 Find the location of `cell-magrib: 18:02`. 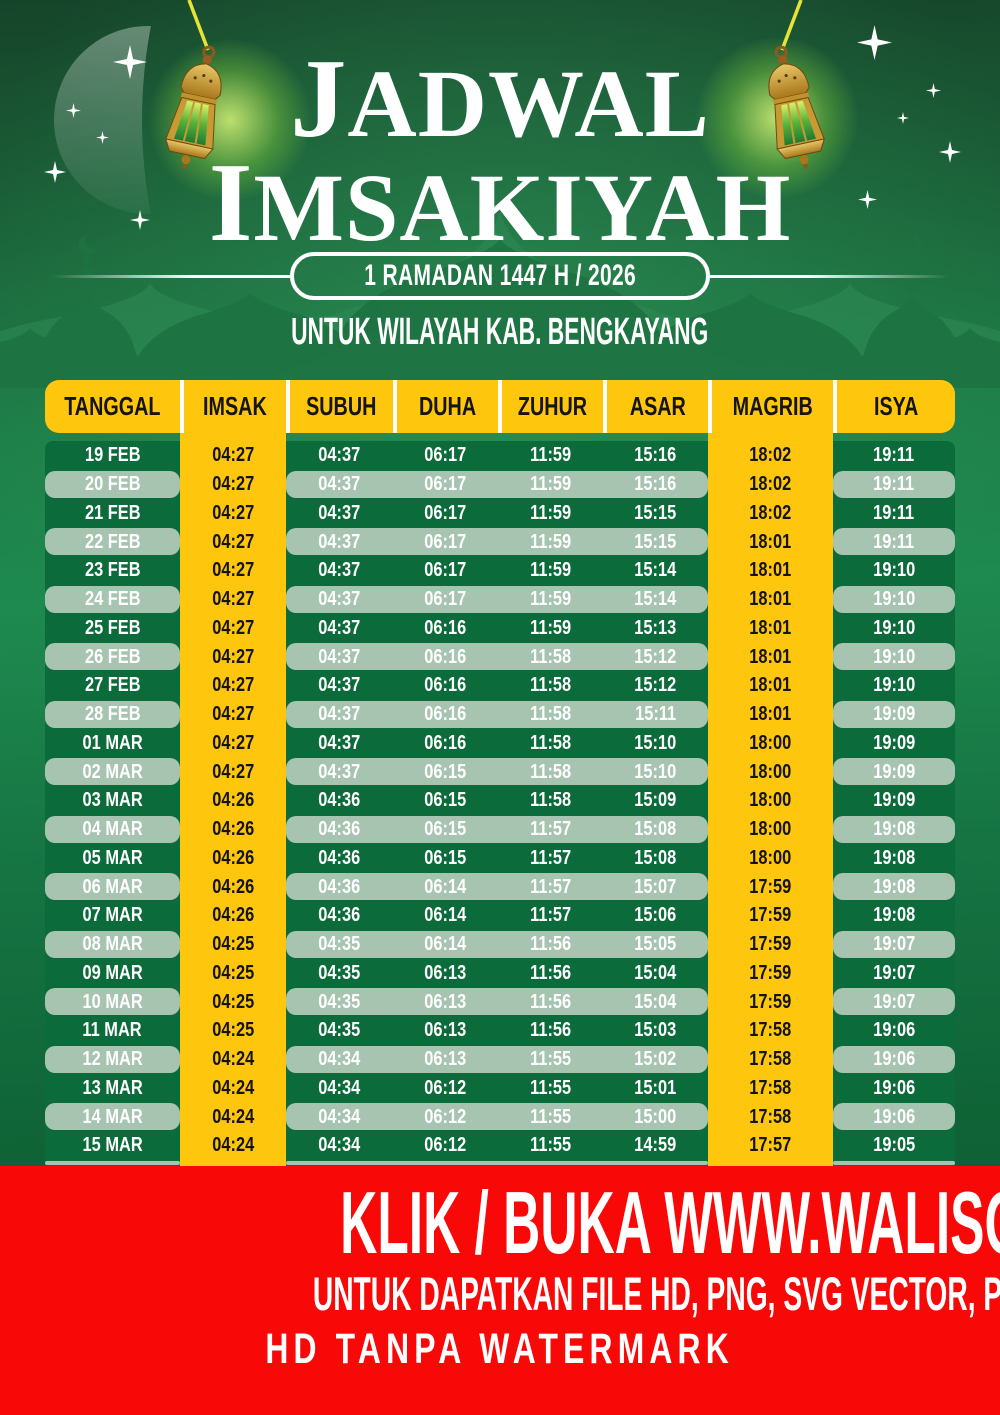

cell-magrib: 18:02 is located at coordinates (770, 484).